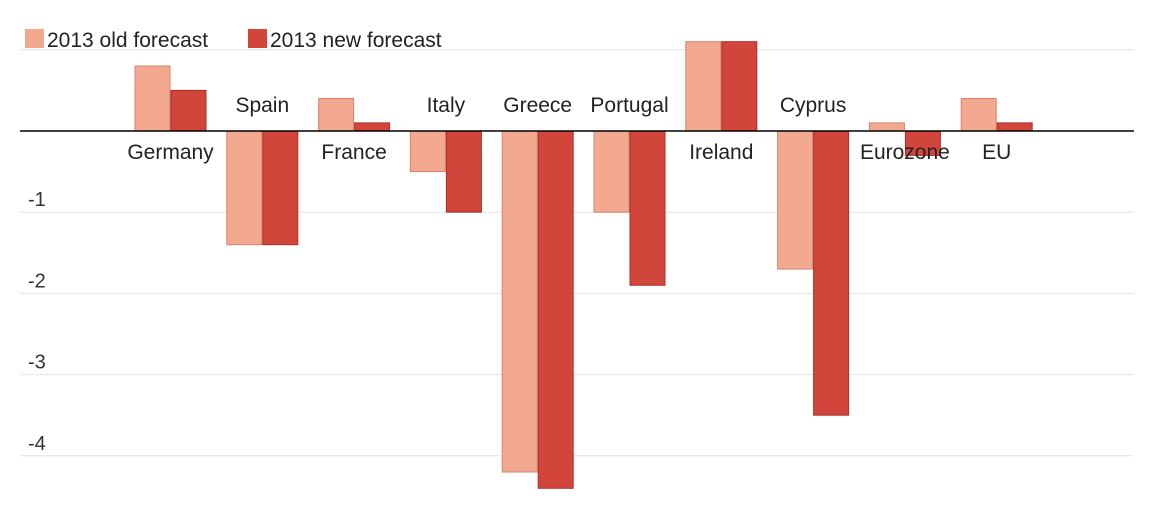 This screenshot has width=1166, height=516. Describe the element at coordinates (446, 105) in the screenshot. I see `category-label-italy: Italy` at that location.